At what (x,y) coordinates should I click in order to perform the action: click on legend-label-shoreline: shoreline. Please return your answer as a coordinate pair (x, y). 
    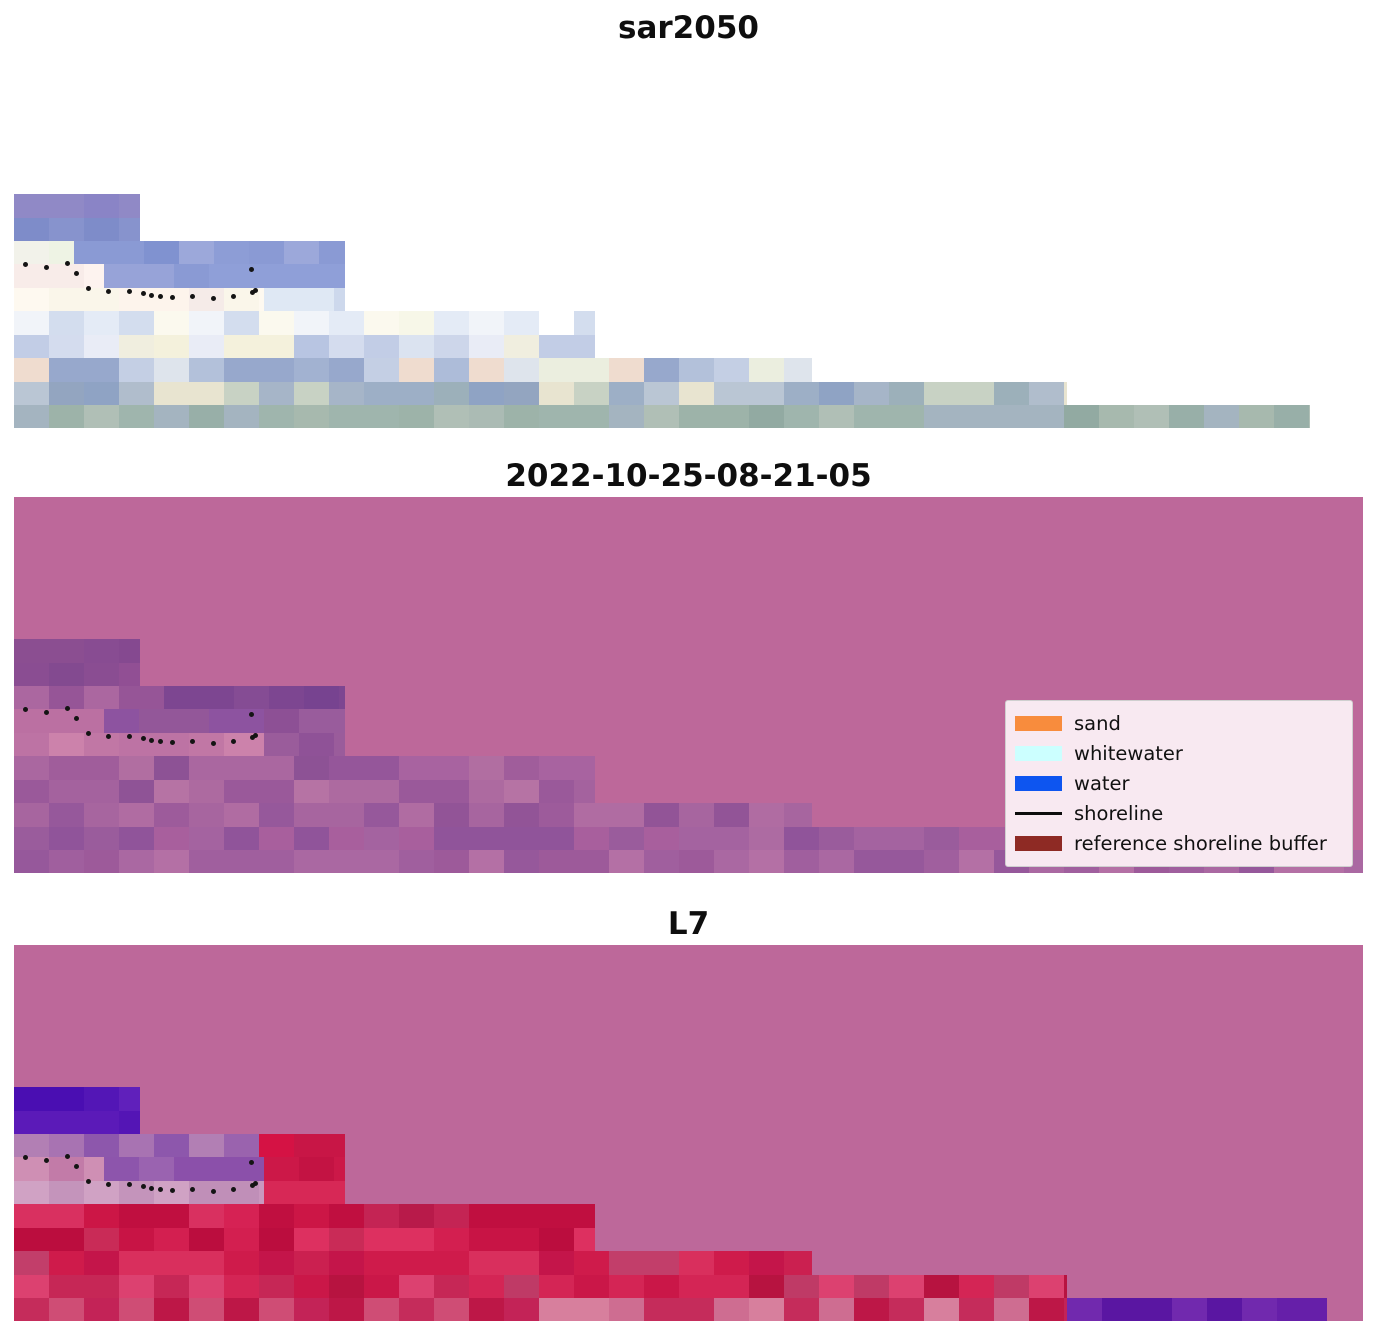
    Looking at the image, I should click on (1119, 813).